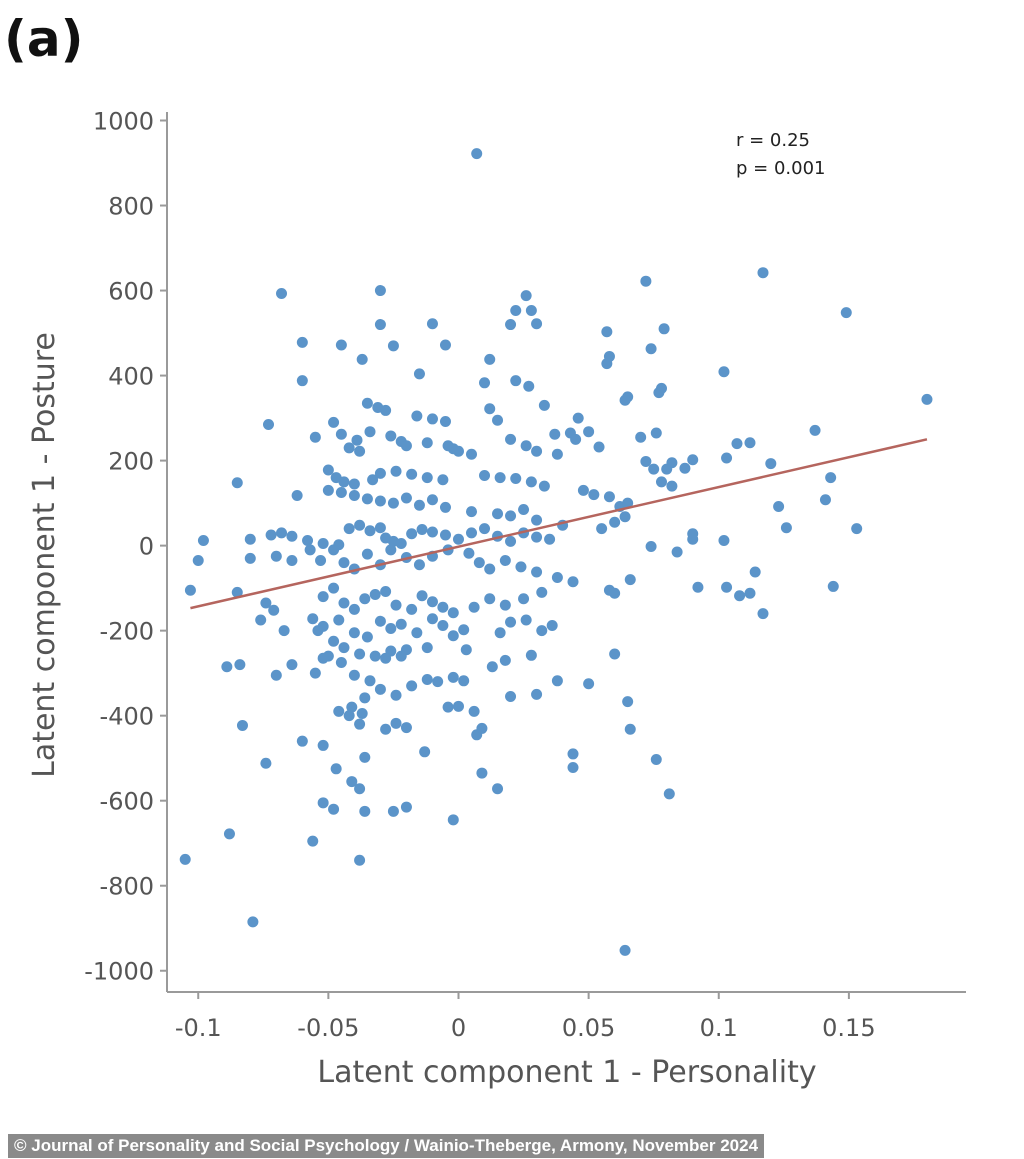 This screenshot has height=1159, width=1024. Describe the element at coordinates (44, 39) in the screenshot. I see `panel-label: (a)` at that location.